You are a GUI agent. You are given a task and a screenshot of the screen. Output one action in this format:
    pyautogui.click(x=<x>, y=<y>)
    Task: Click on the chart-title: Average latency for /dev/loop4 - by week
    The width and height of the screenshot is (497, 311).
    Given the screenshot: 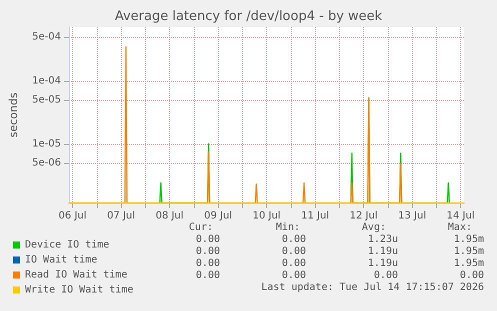 What is the action you would take?
    pyautogui.click(x=248, y=16)
    